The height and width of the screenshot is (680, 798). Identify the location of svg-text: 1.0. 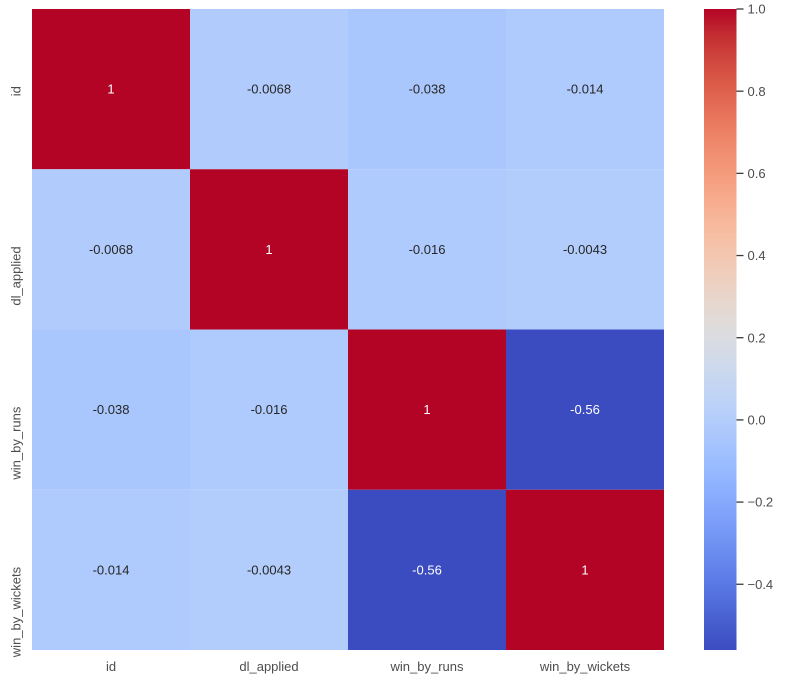
(757, 9).